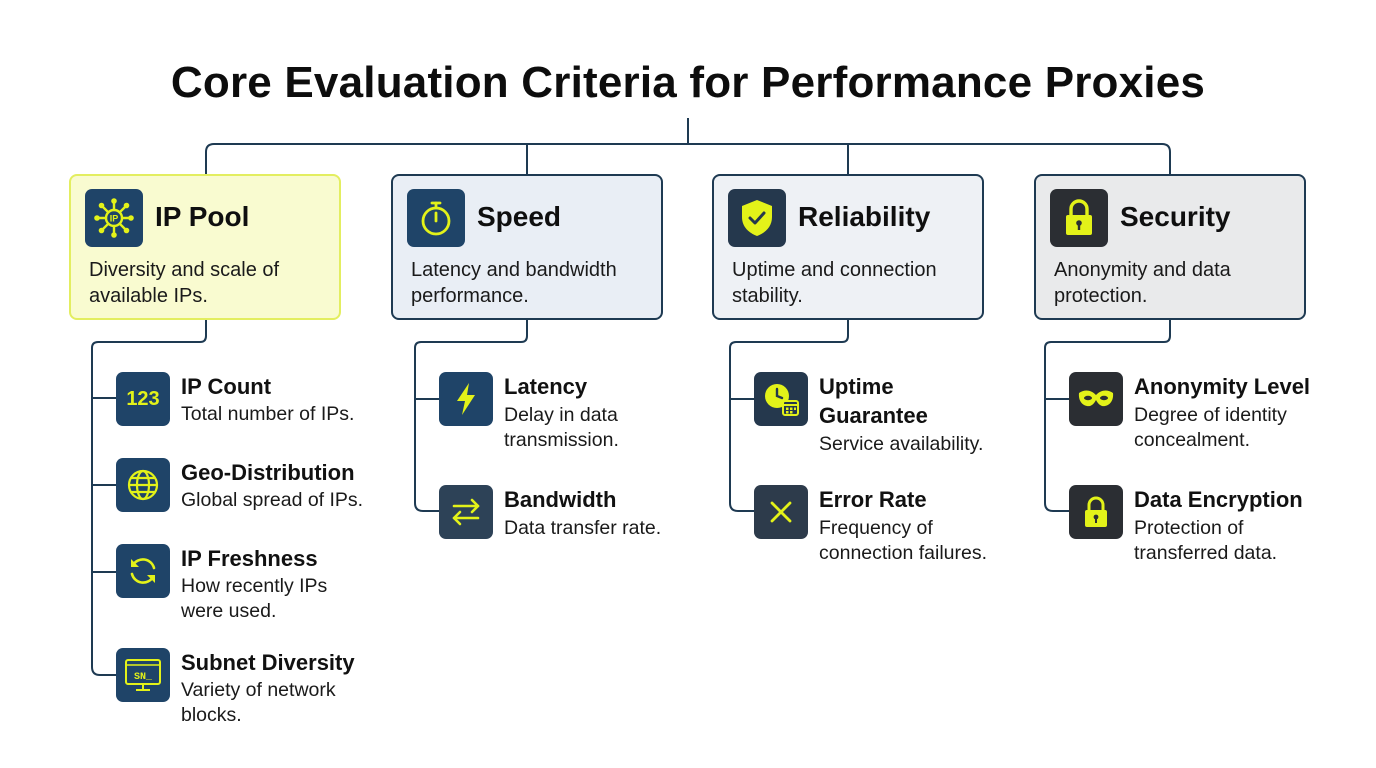 This screenshot has height=768, width=1376. I want to click on card-description: Latency and bandwidth performance., so click(514, 283).